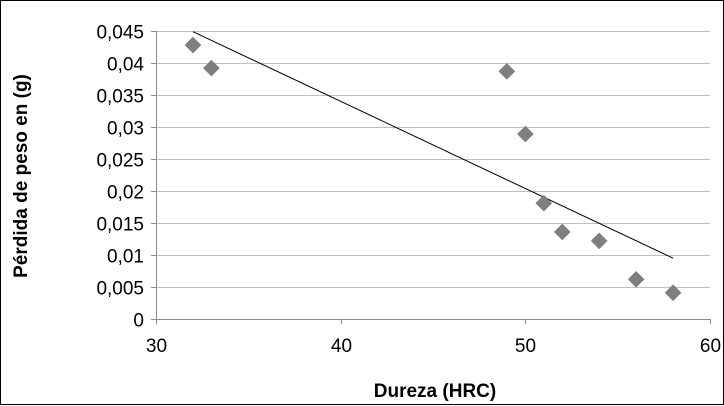 The image size is (724, 406). I want to click on y-tick-label: 0,04, so click(125, 65).